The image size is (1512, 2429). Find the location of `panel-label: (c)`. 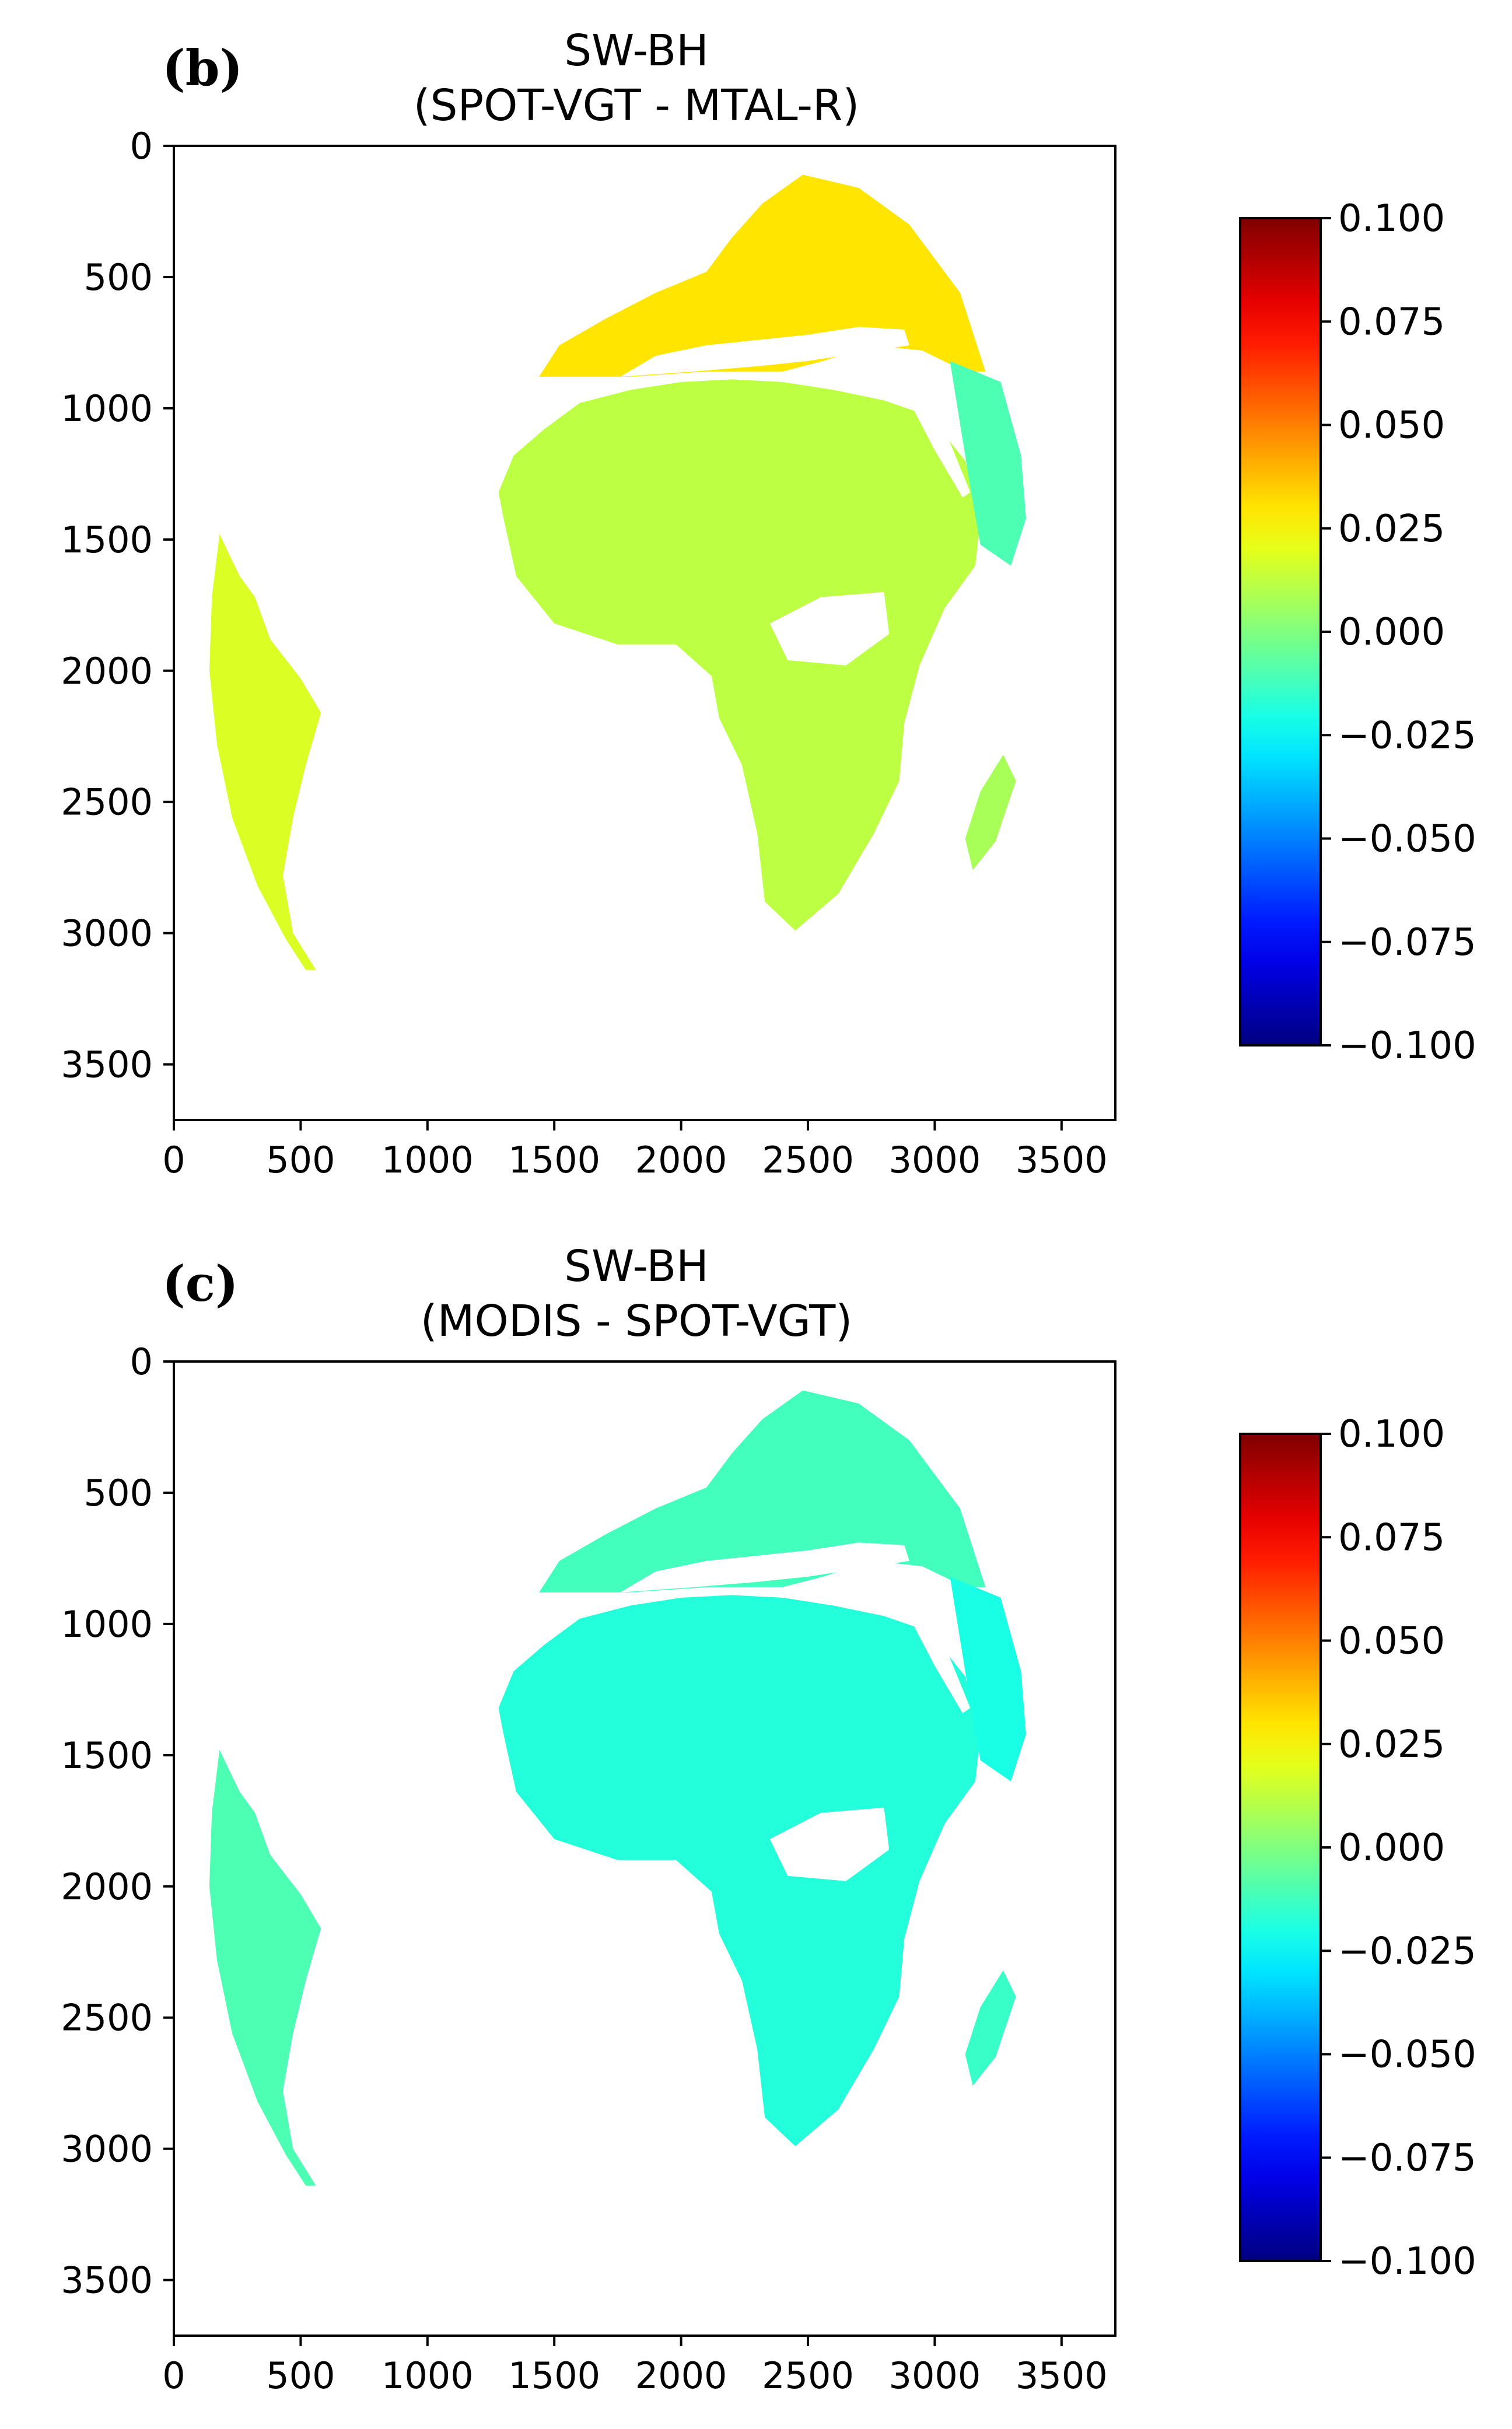

panel-label: (c) is located at coordinates (201, 1283).